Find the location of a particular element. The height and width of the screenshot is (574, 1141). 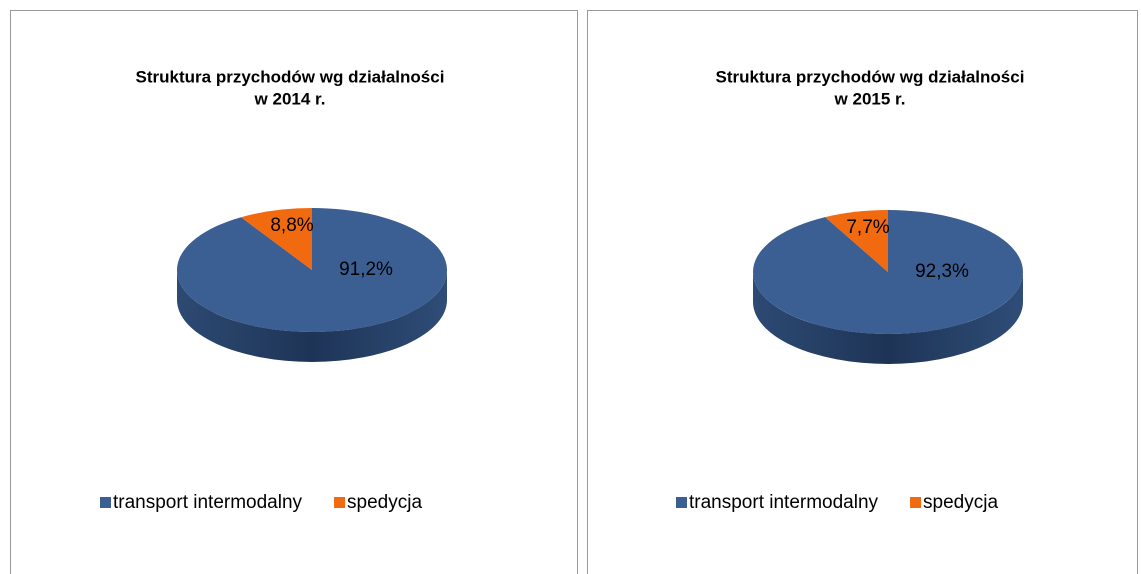

data-label: 91,2% is located at coordinates (366, 269).